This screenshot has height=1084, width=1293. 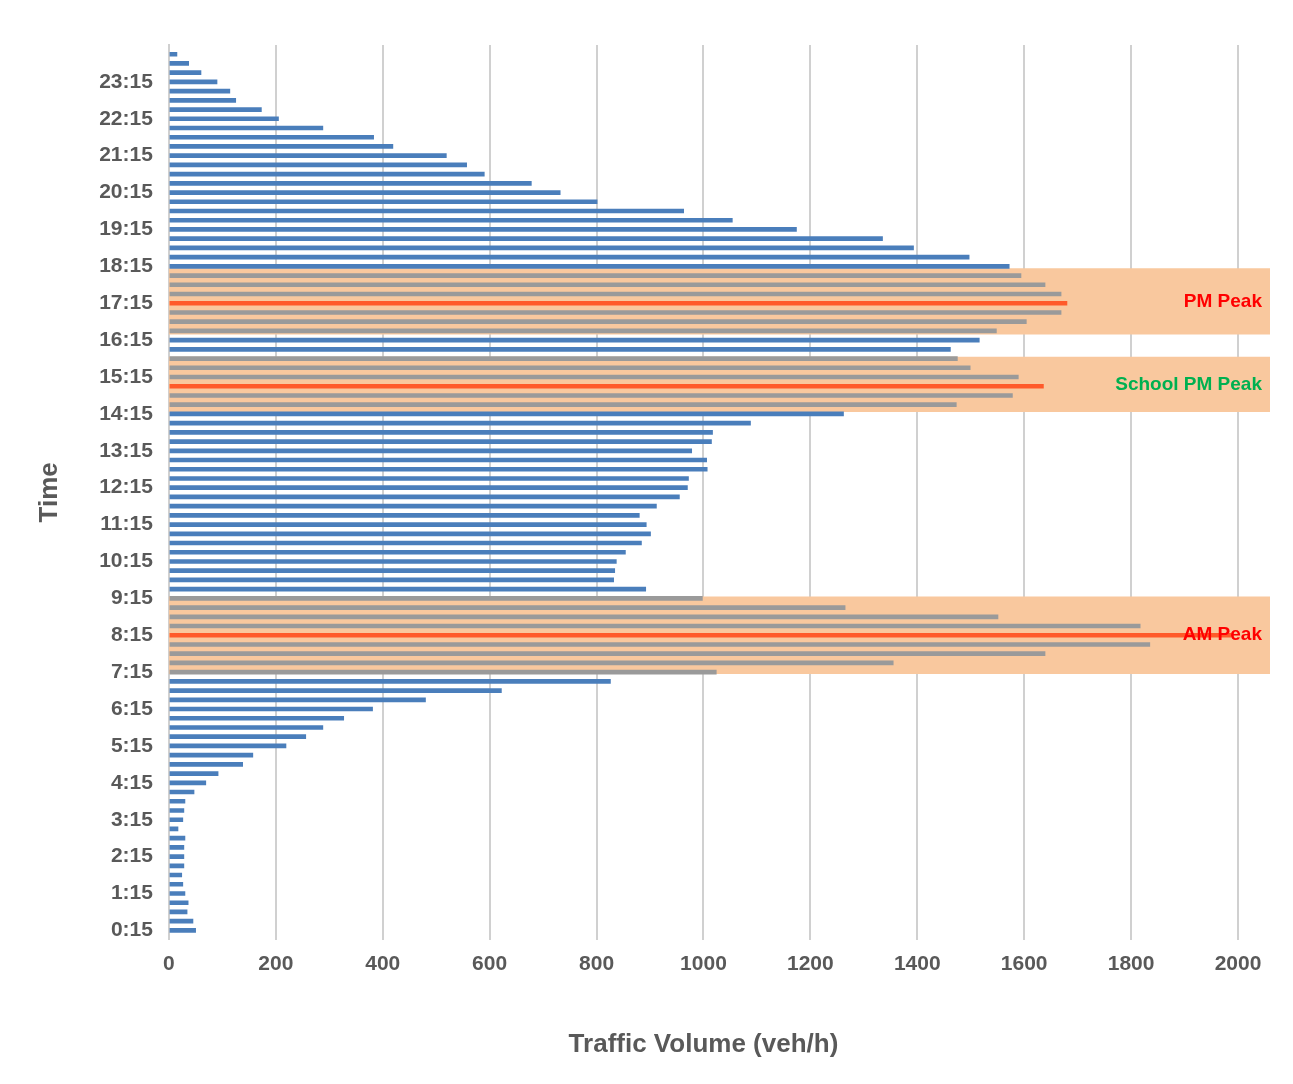 I want to click on y-tick-label: 14:15, so click(x=126, y=412).